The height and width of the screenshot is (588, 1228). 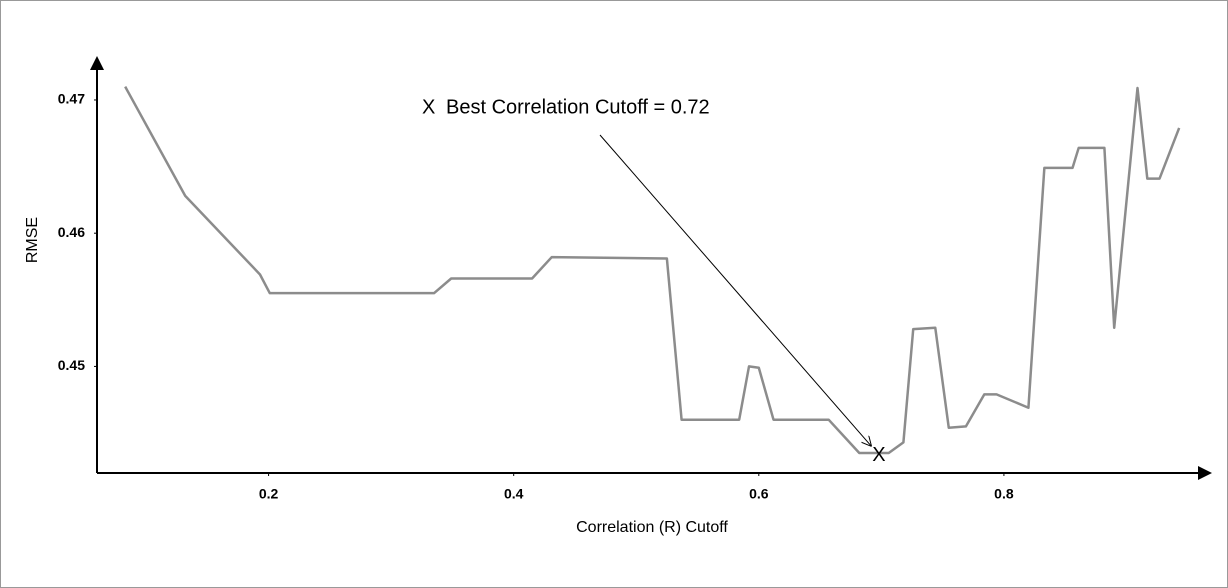 I want to click on x-tick-label: 0.8, so click(x=1004, y=494).